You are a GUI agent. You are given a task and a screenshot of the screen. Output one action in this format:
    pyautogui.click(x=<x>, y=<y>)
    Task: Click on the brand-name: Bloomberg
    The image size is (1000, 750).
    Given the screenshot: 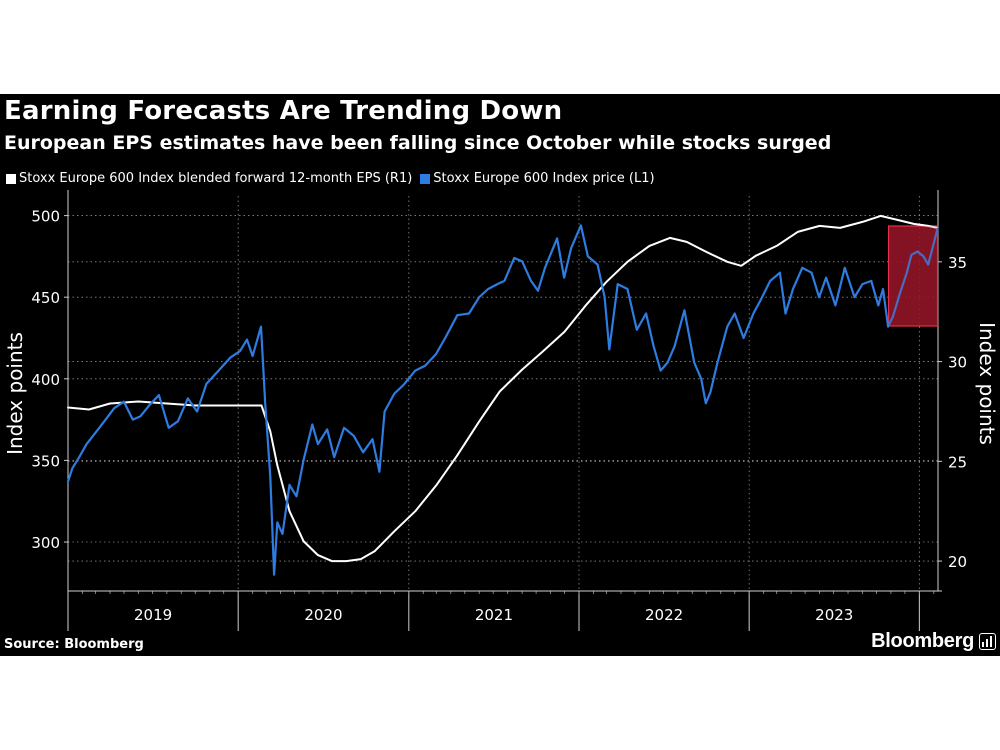 What is the action you would take?
    pyautogui.click(x=922, y=641)
    